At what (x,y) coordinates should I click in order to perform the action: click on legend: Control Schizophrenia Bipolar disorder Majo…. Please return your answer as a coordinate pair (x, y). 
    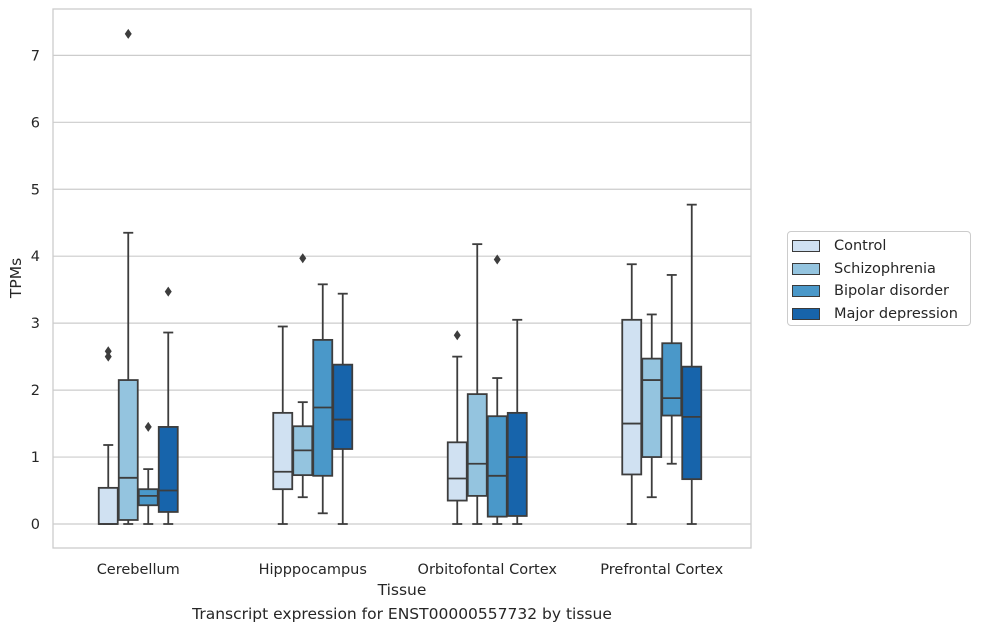
    Looking at the image, I should click on (879, 278).